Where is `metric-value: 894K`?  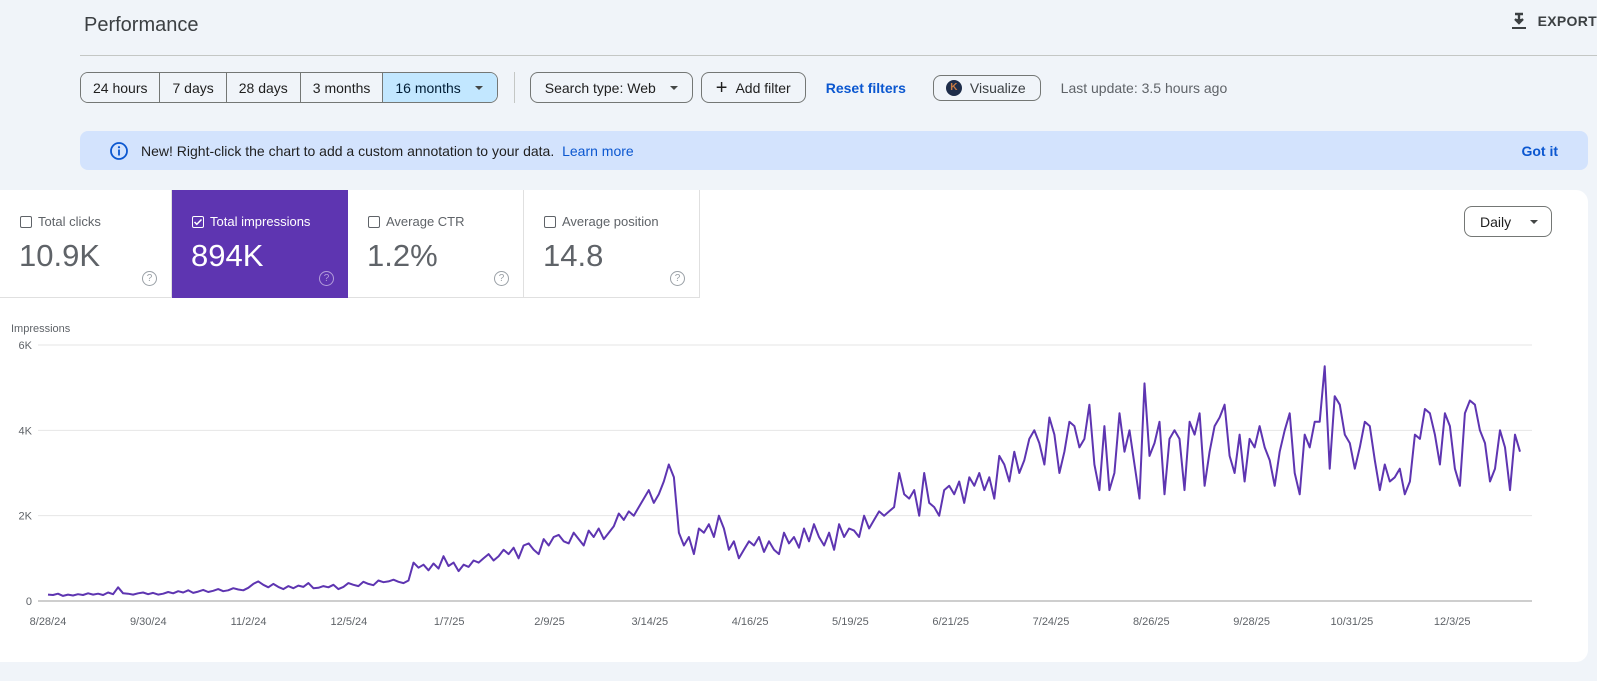
metric-value: 894K is located at coordinates (227, 255).